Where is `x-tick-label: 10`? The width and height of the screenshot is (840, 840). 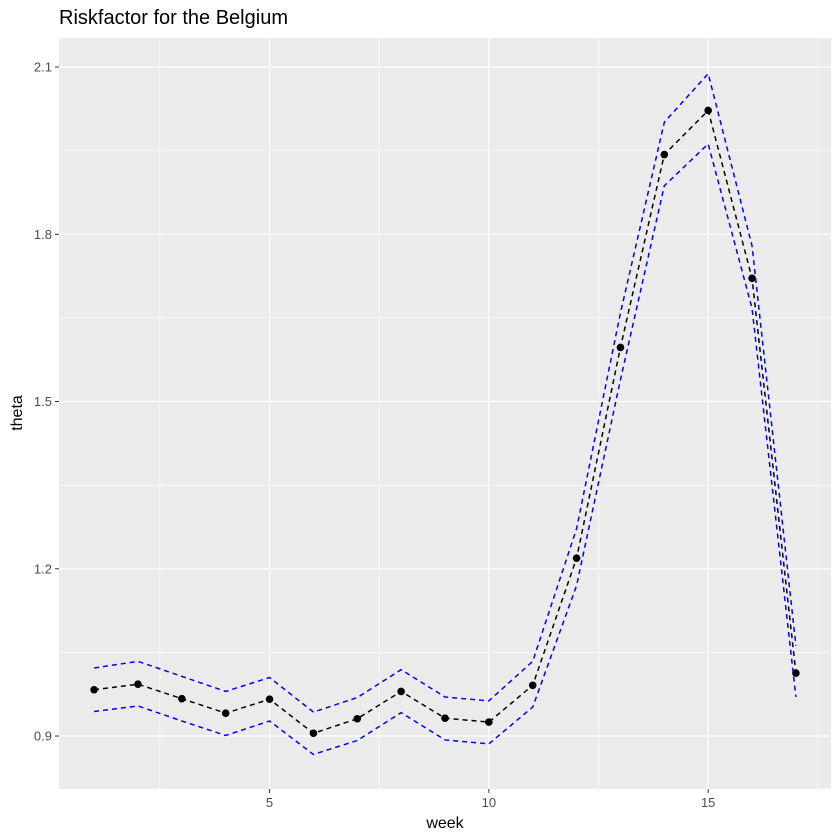
x-tick-label: 10 is located at coordinates (489, 802).